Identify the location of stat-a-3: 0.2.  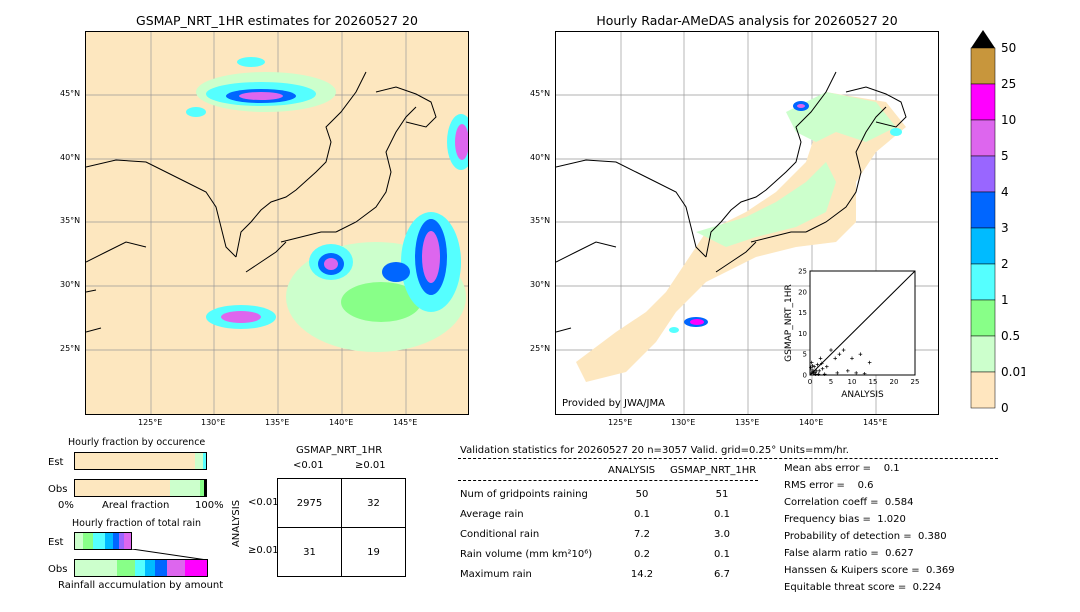
(642, 554).